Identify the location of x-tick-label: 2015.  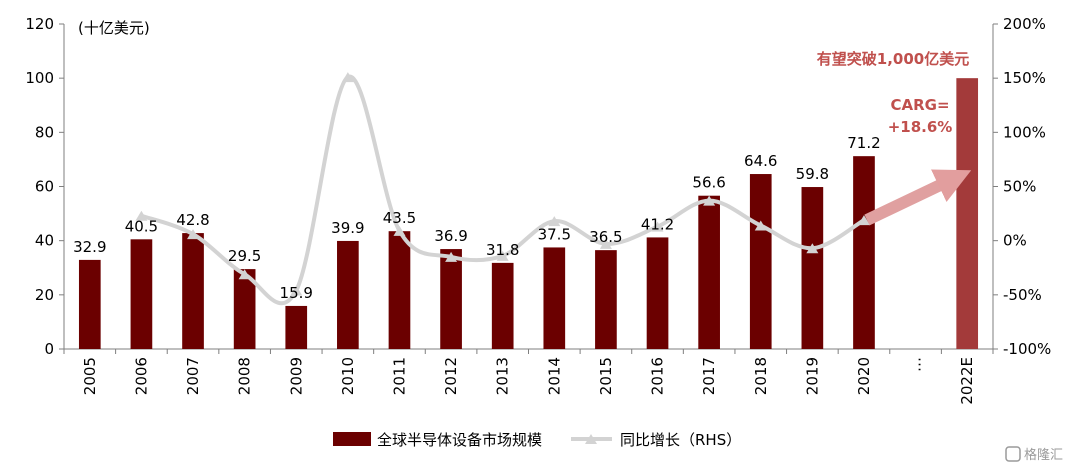
(606, 376).